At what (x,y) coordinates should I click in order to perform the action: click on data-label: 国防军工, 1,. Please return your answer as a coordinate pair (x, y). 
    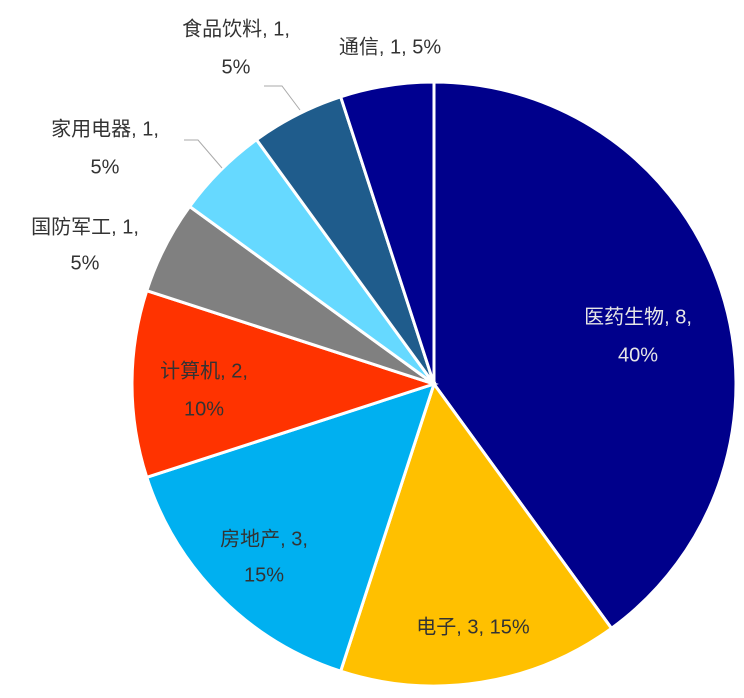
    Looking at the image, I should click on (85, 226).